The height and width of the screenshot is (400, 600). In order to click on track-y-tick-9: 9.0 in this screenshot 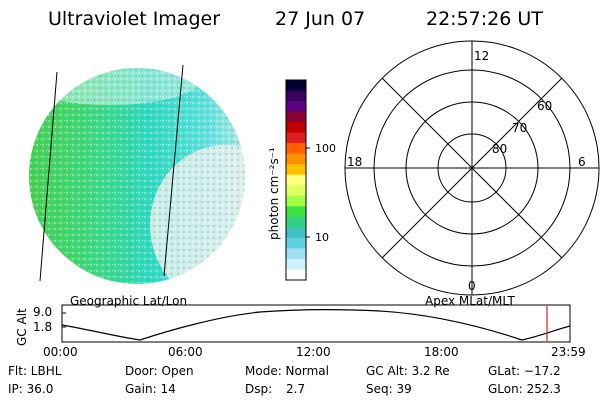, I will do `click(43, 312)`.